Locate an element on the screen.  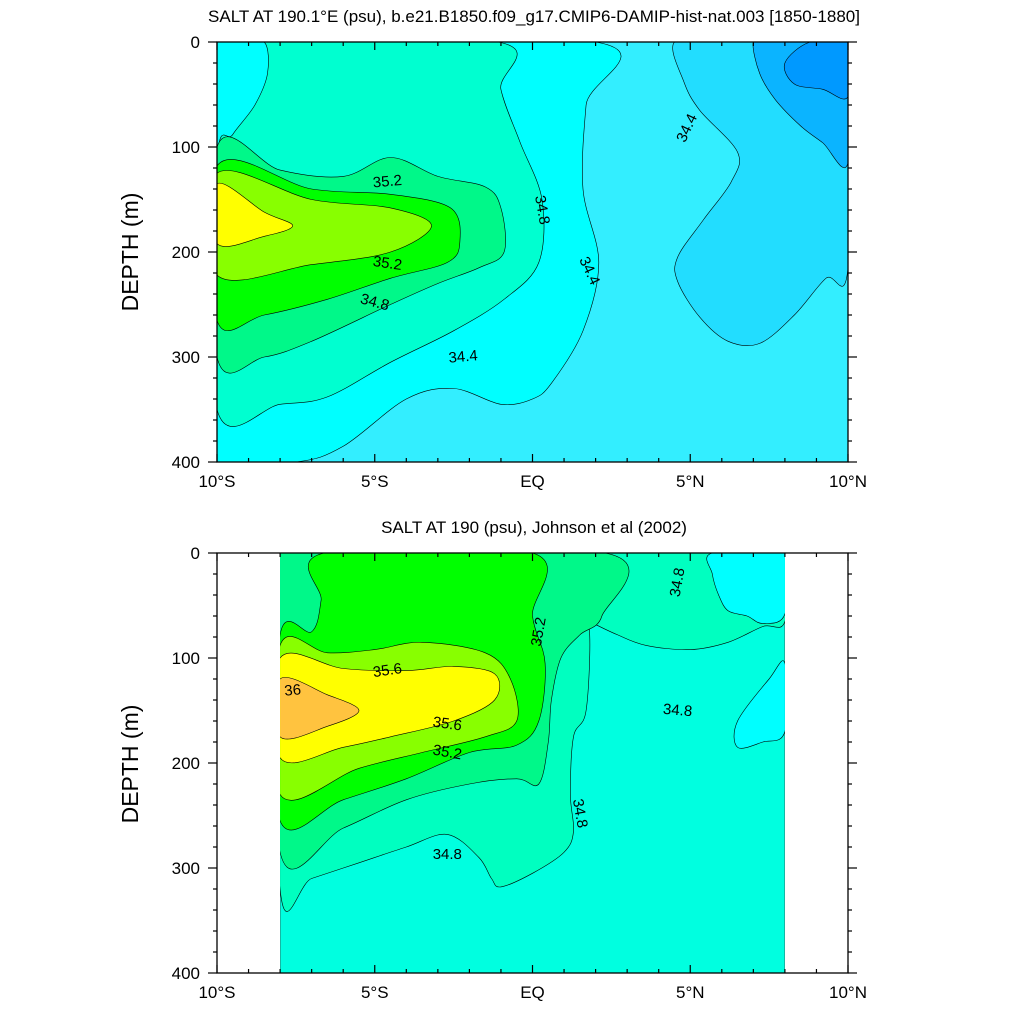
chart-title: SALT AT 190 (psu), Johnson et al (2002) is located at coordinates (534, 527).